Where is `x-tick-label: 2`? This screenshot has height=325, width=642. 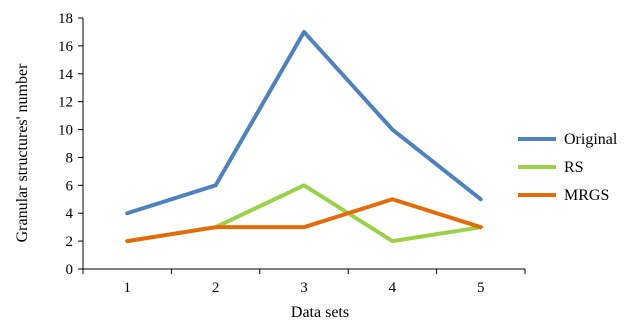
x-tick-label: 2 is located at coordinates (216, 288).